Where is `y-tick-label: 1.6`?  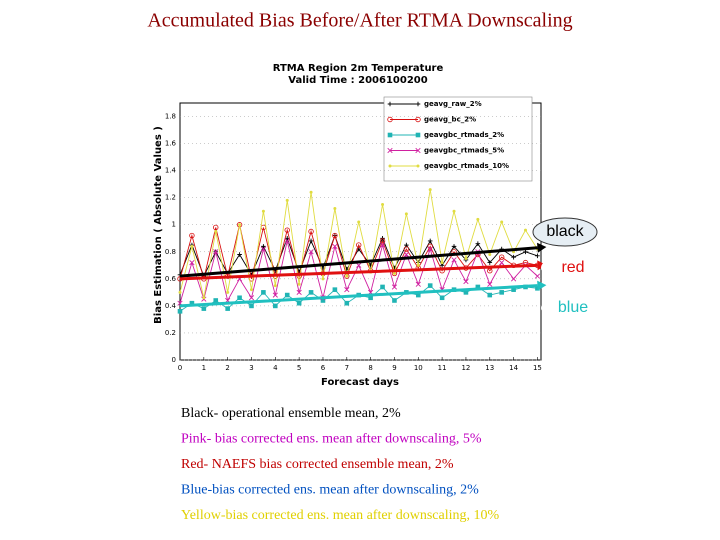 y-tick-label: 1.6 is located at coordinates (171, 144).